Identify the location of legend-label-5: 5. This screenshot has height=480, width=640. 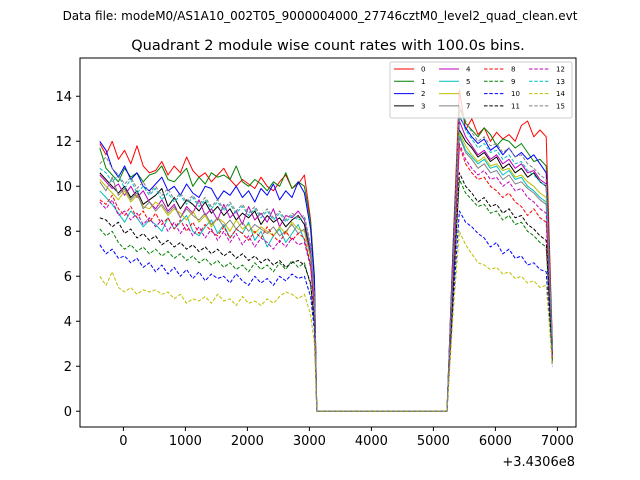
(468, 82).